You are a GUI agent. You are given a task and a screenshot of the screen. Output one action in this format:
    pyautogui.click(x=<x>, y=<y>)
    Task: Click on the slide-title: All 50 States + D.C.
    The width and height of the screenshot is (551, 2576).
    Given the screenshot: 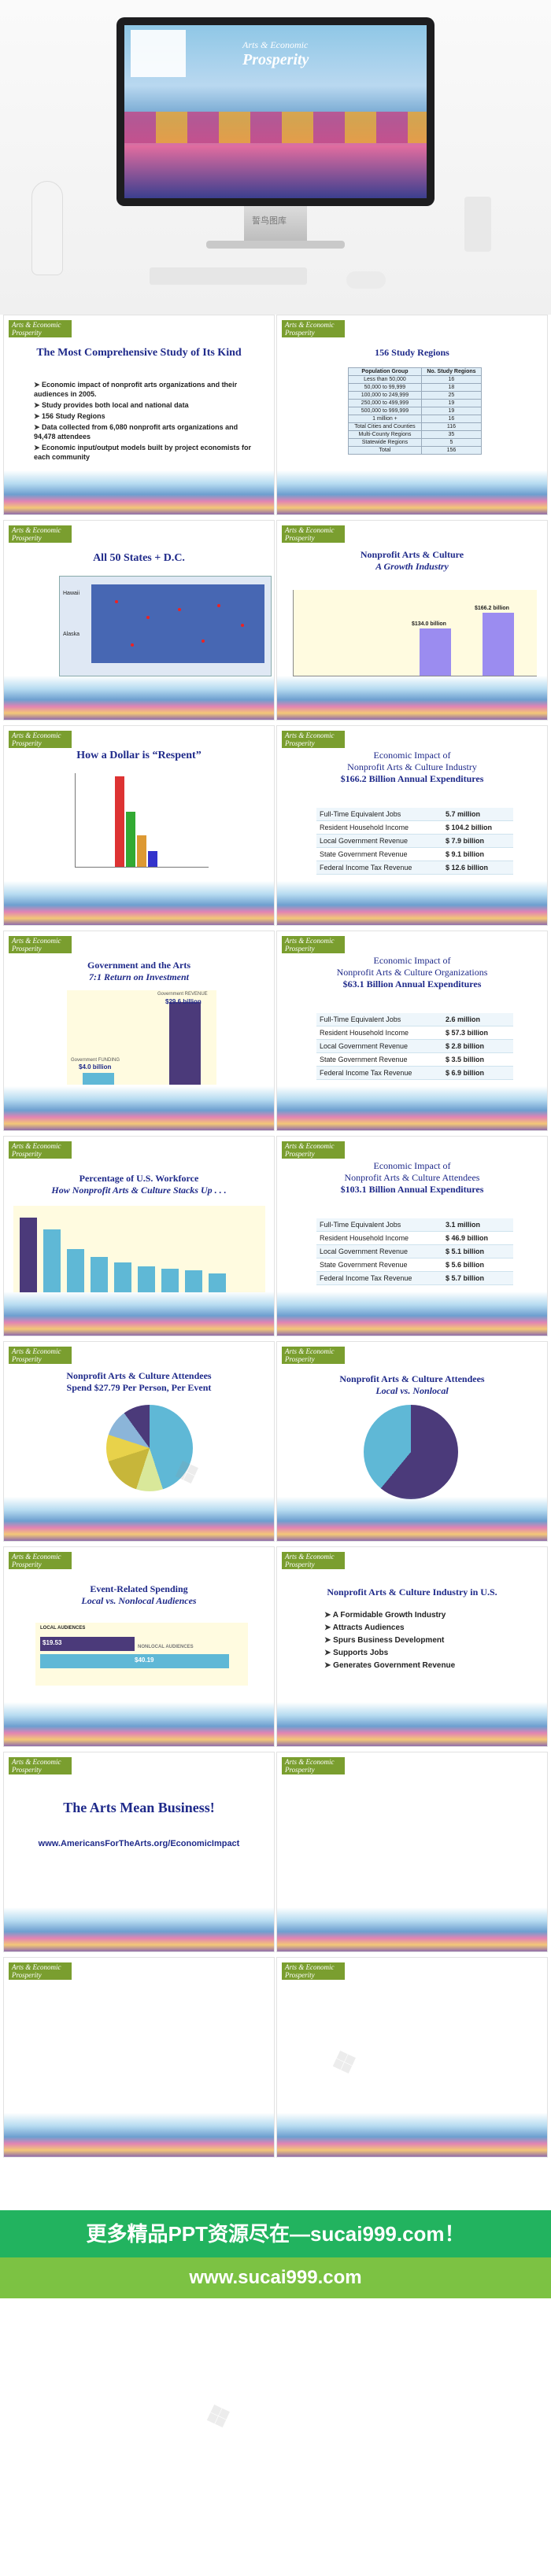 What is the action you would take?
    pyautogui.click(x=139, y=558)
    